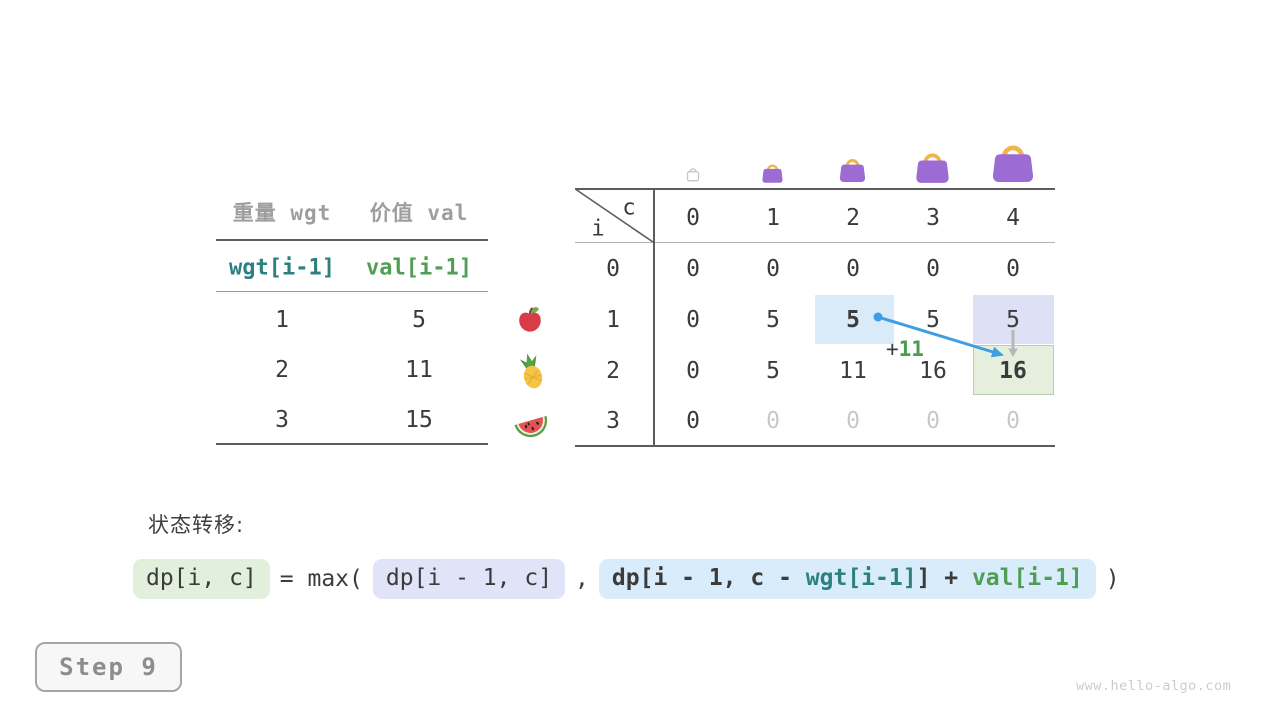  What do you see at coordinates (201, 579) in the screenshot?
I see `formula-lhs-box: dp[i, c]` at bounding box center [201, 579].